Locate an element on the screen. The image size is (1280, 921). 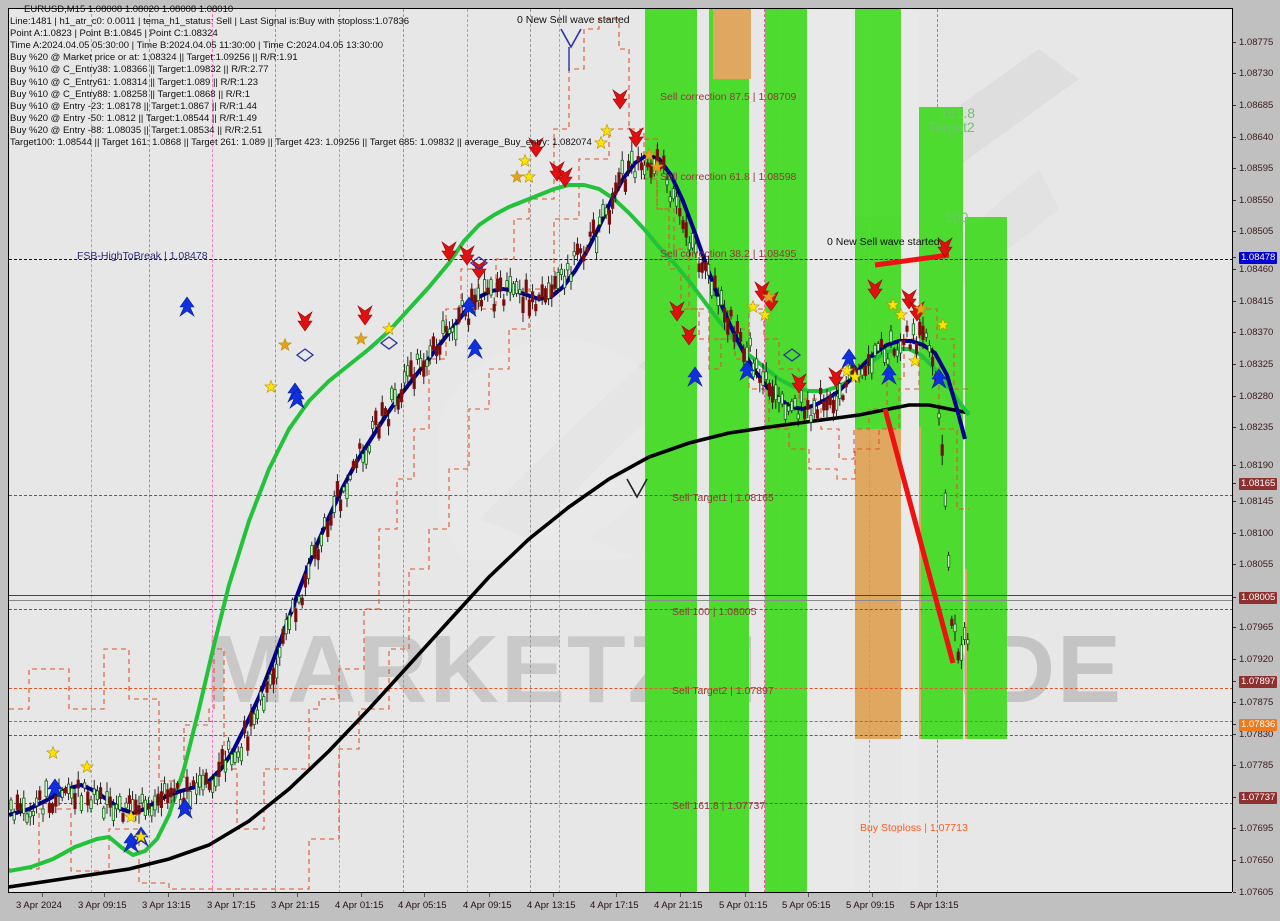
level-label-sell-correction-875: Sell correction 87.5 | 1.08709 is located at coordinates (728, 97).